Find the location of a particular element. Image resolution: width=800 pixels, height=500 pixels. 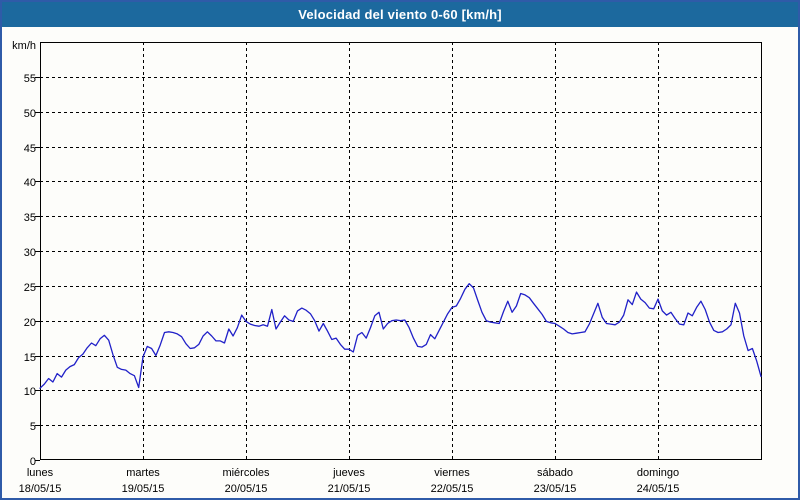

y-axis-label-25: 25 is located at coordinates (29, 287).